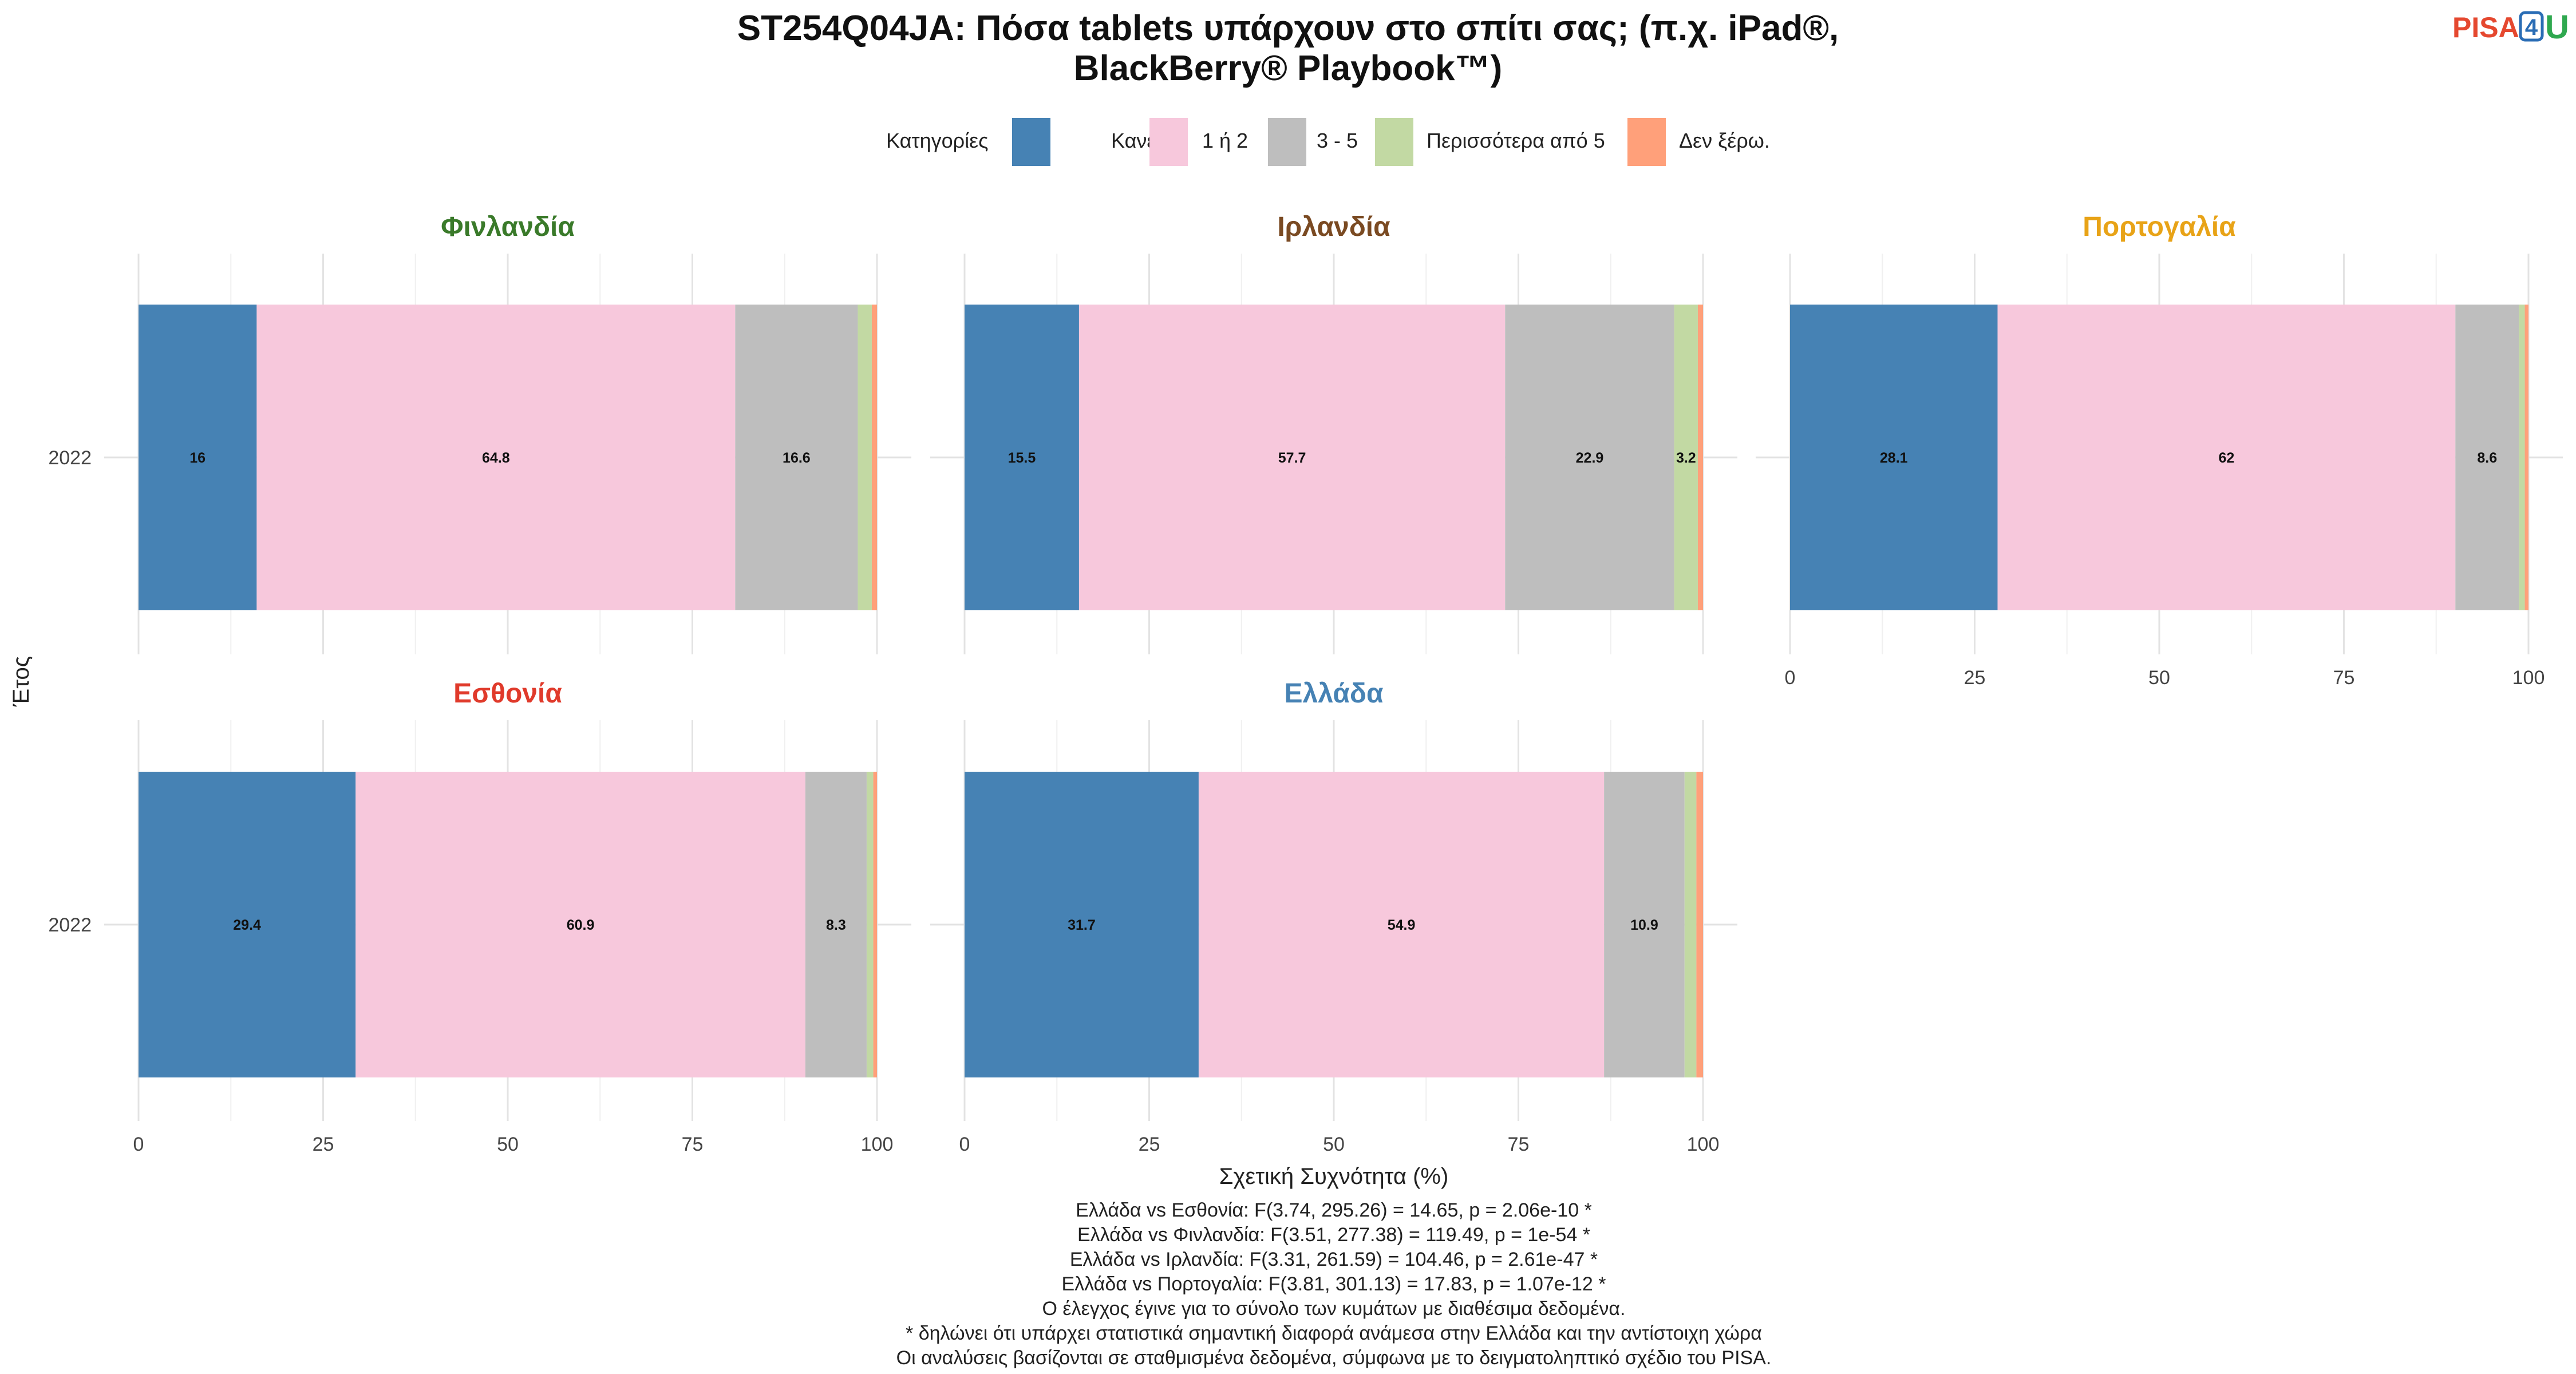  I want to click on bar-value-label: 31.7, so click(1082, 925).